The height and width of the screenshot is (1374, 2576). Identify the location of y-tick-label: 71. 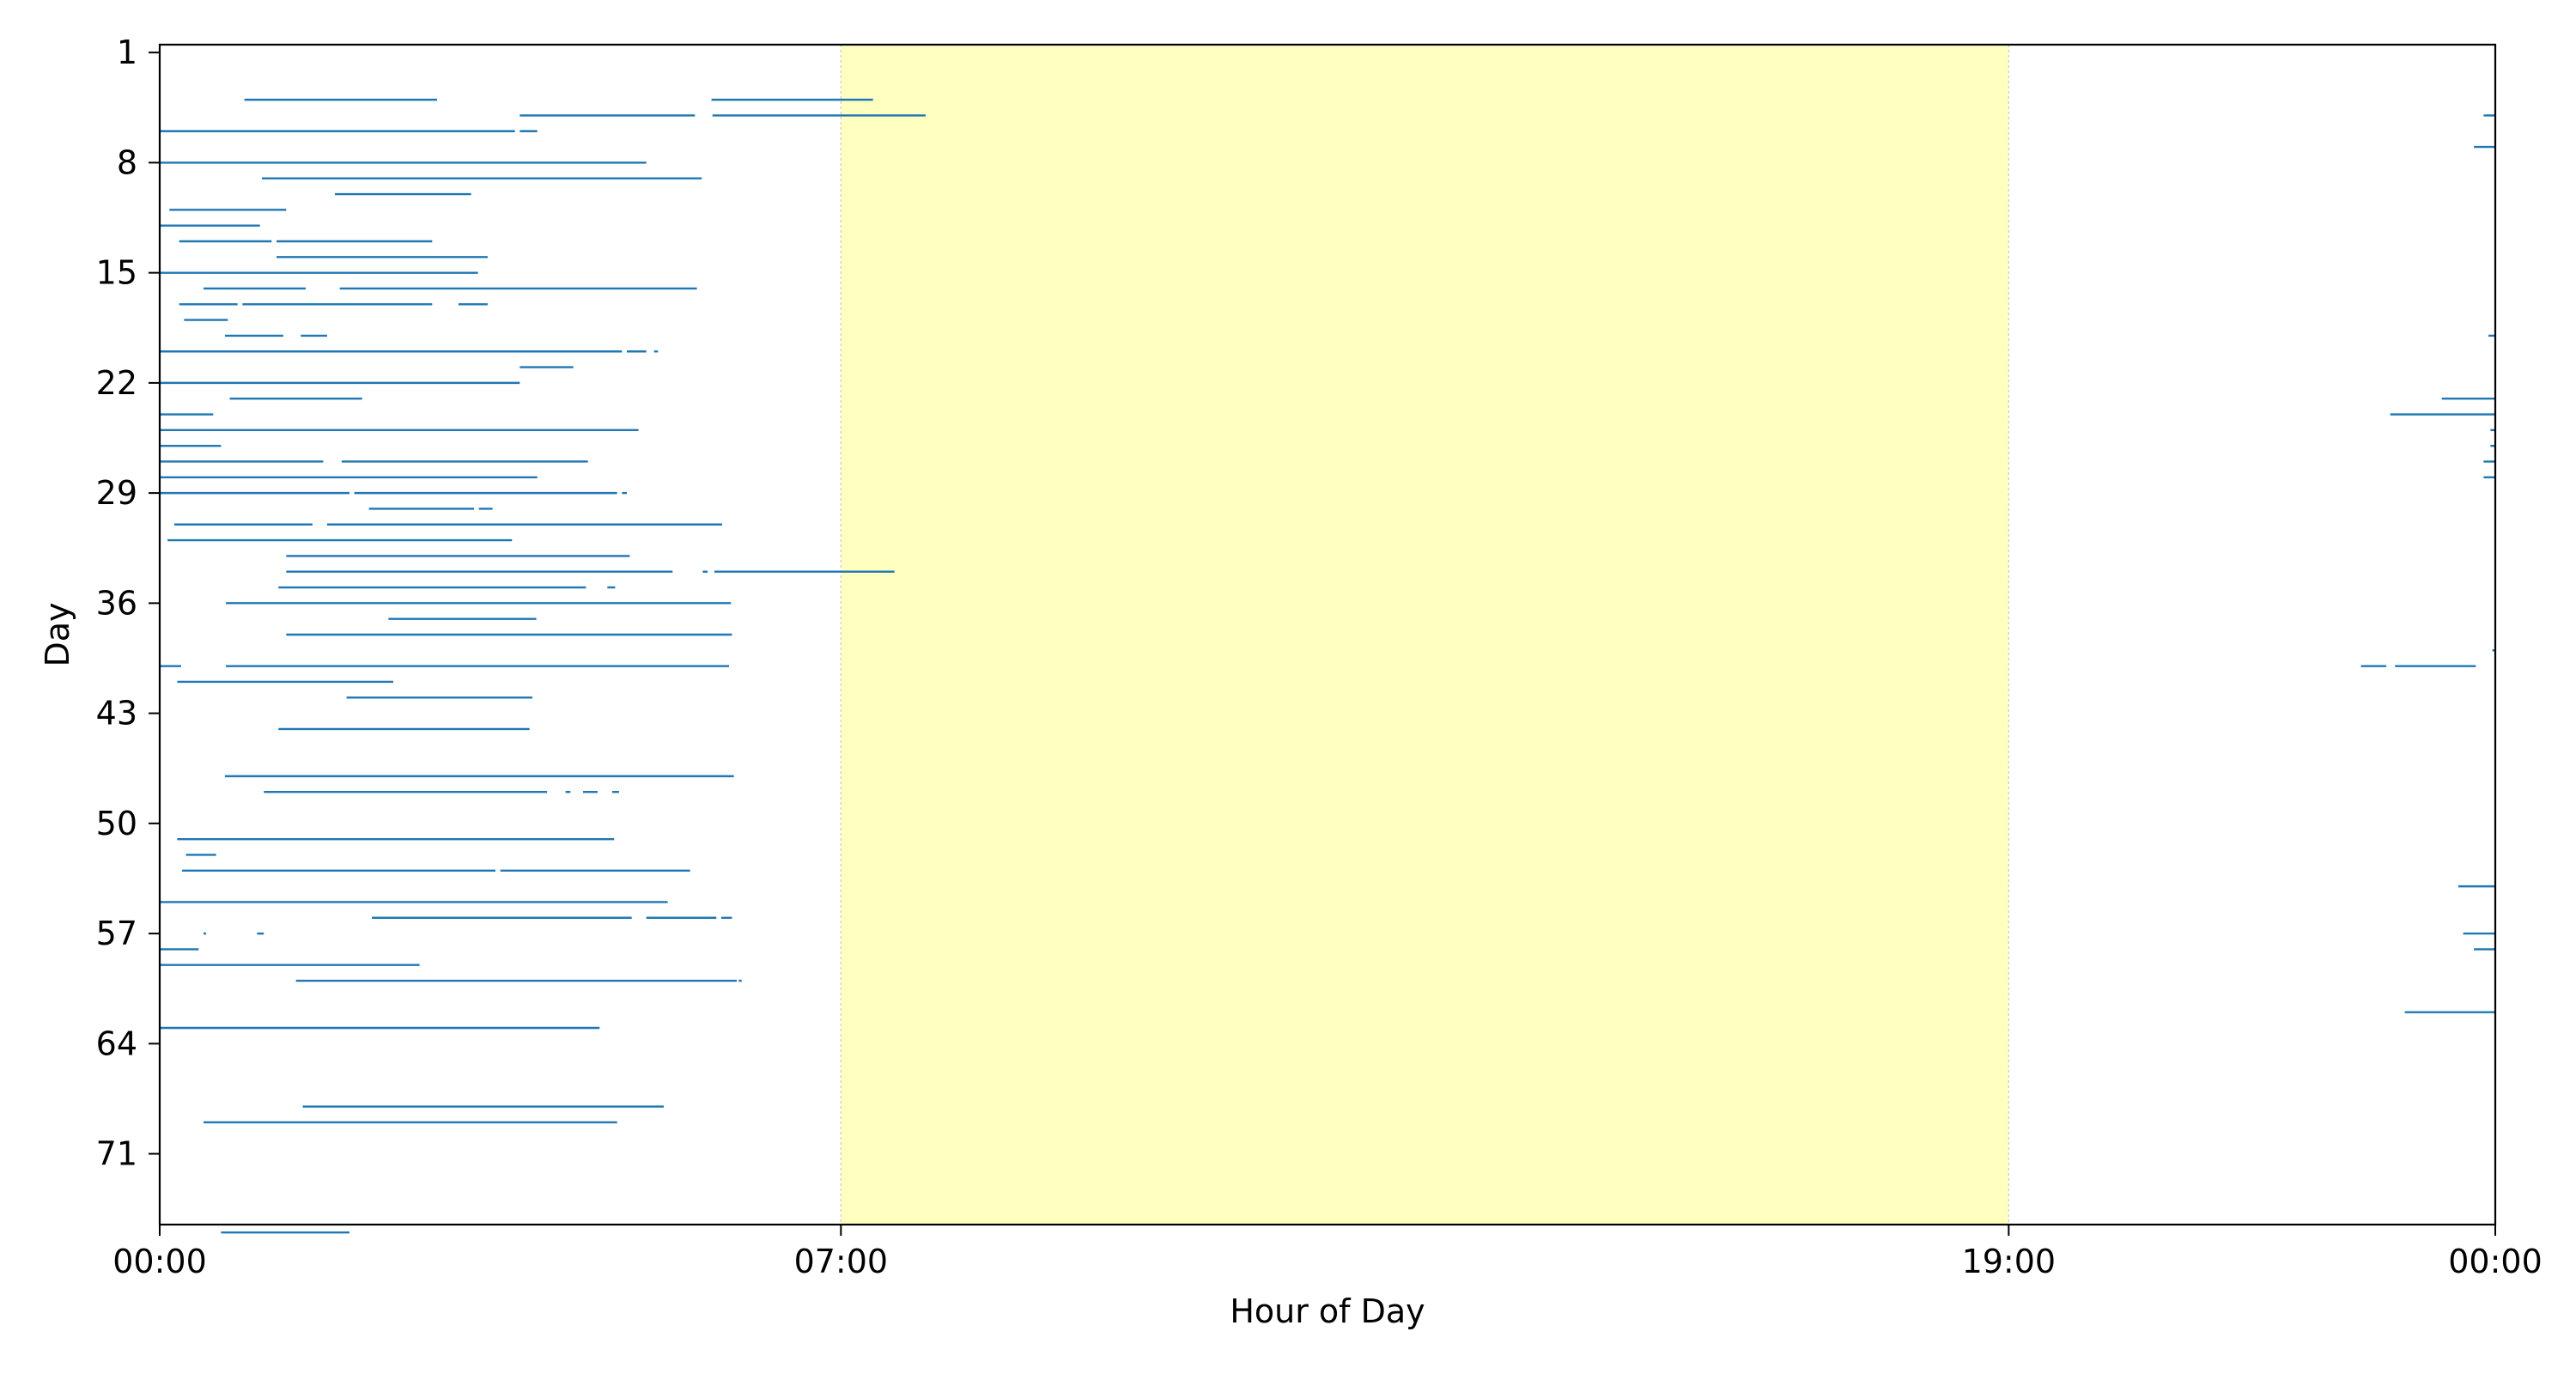
(117, 1154).